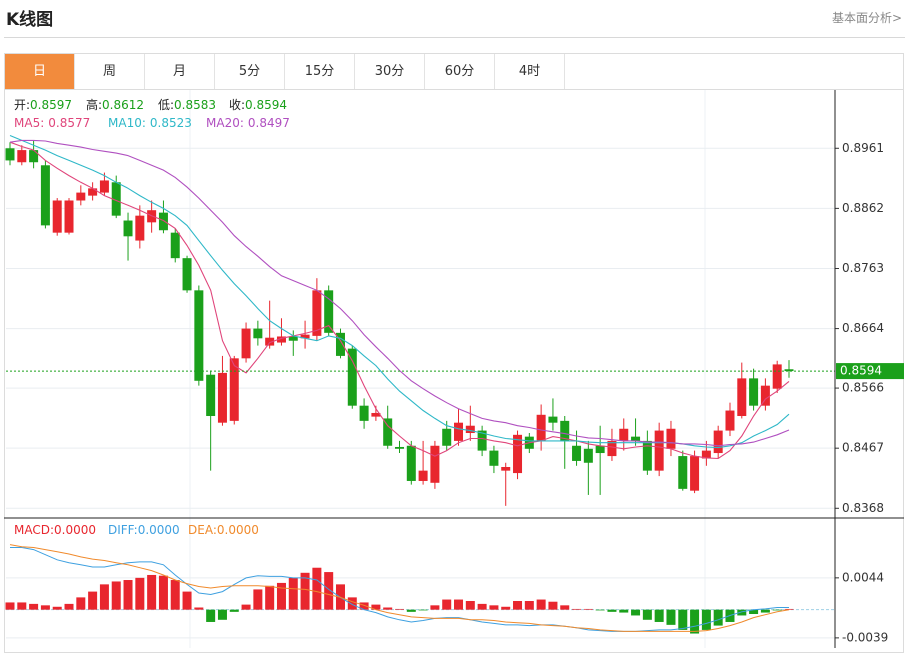 This screenshot has height=653, width=908. What do you see at coordinates (127, 123) in the screenshot?
I see `ma-legend-name: MA10:` at bounding box center [127, 123].